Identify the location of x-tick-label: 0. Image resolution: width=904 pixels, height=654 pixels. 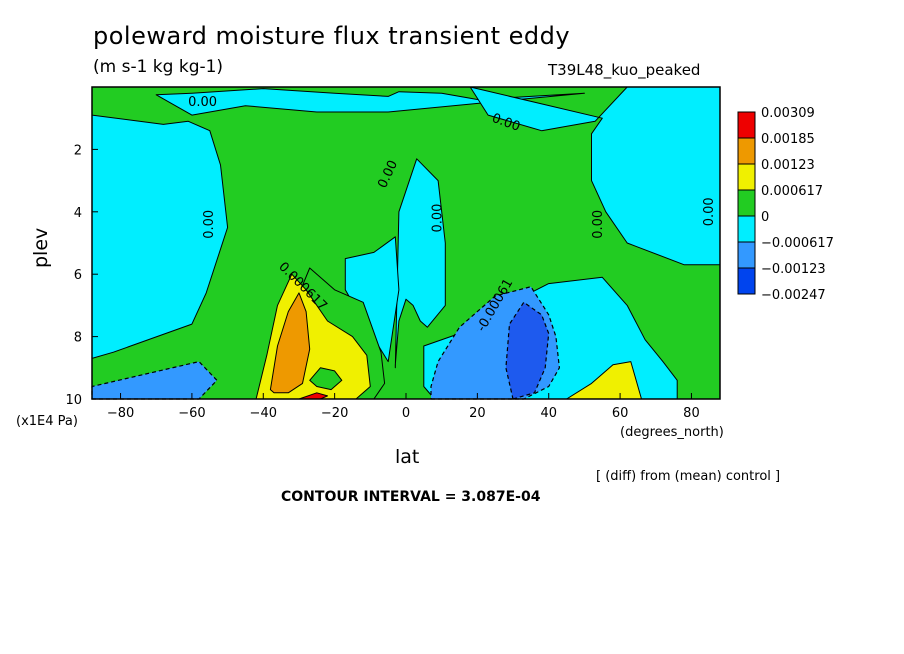
(406, 413).